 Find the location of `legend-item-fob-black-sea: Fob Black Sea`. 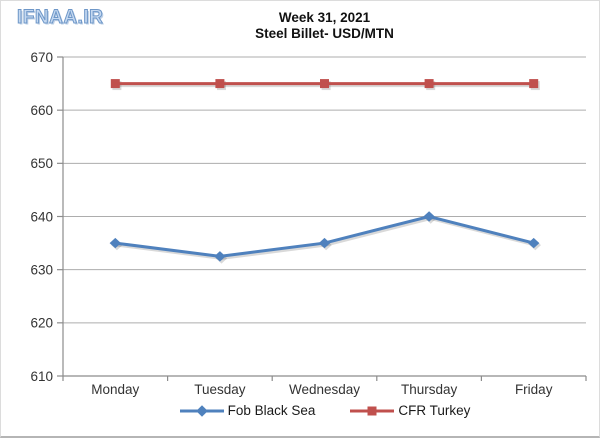

legend-item-fob-black-sea: Fob Black Sea is located at coordinates (247, 410).